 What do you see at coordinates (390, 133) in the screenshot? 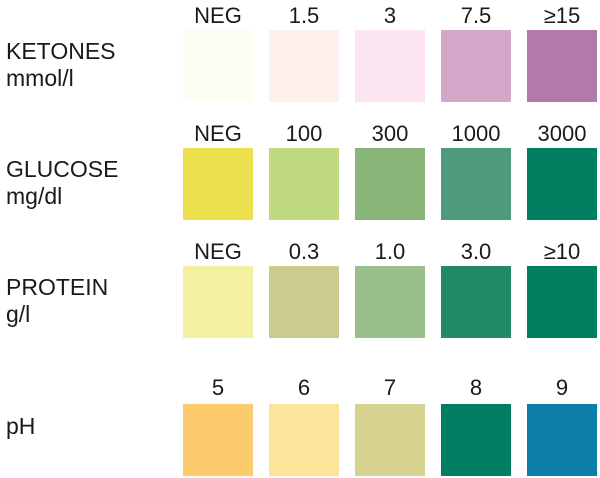
I see `level-label: 300` at bounding box center [390, 133].